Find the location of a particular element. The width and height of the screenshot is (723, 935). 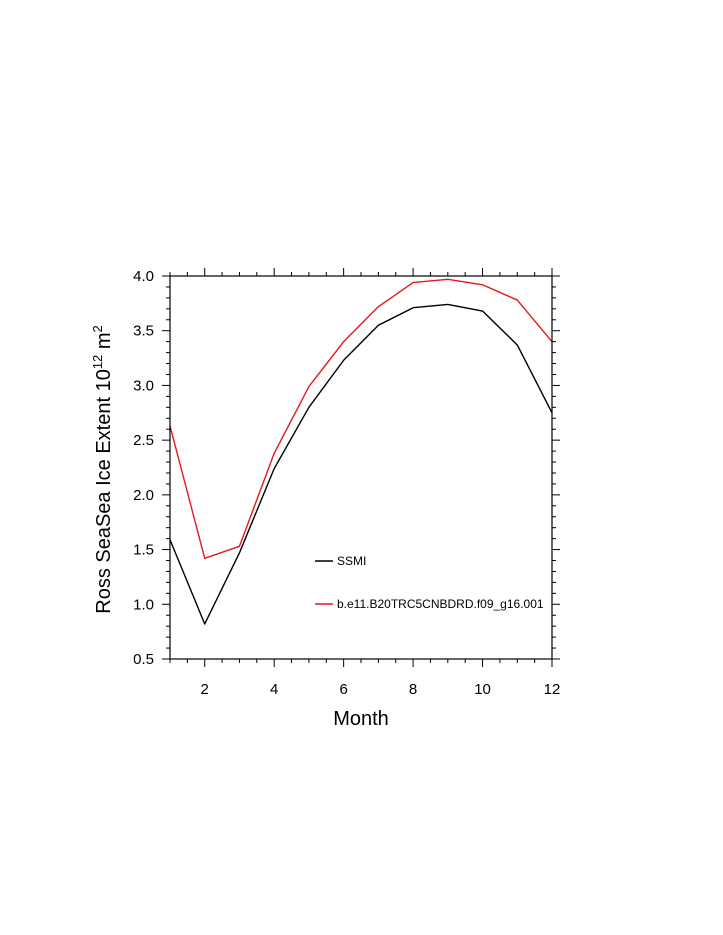

y-axis-title: Ross SeaSea Ice Extent 1012 m2 is located at coordinates (102, 469).